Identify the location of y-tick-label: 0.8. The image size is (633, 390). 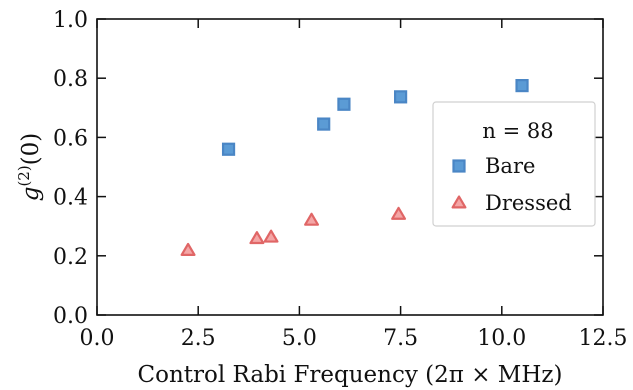
(70, 79).